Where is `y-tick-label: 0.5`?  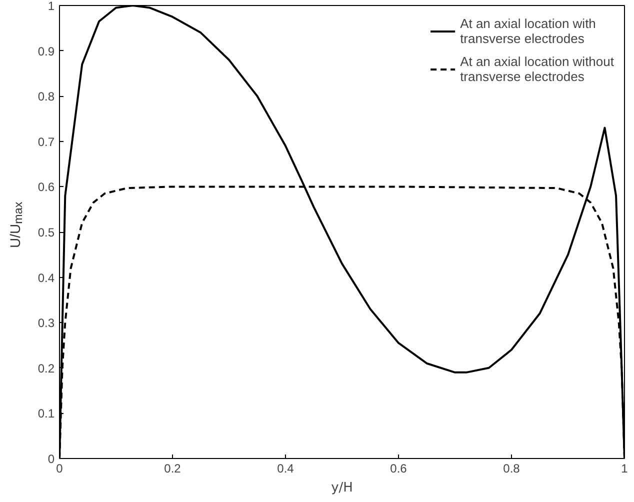 y-tick-label: 0.5 is located at coordinates (46, 233).